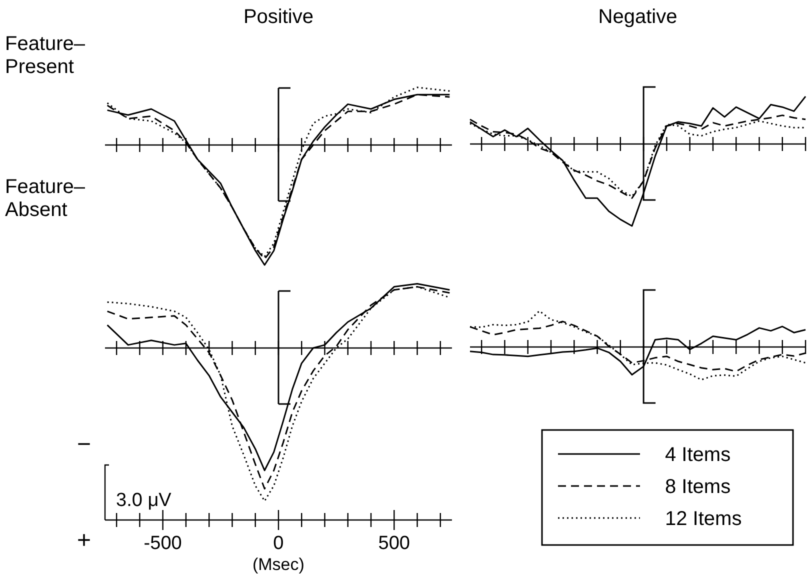 This screenshot has width=810, height=583. What do you see at coordinates (638, 17) in the screenshot?
I see `chart-title: Negative` at bounding box center [638, 17].